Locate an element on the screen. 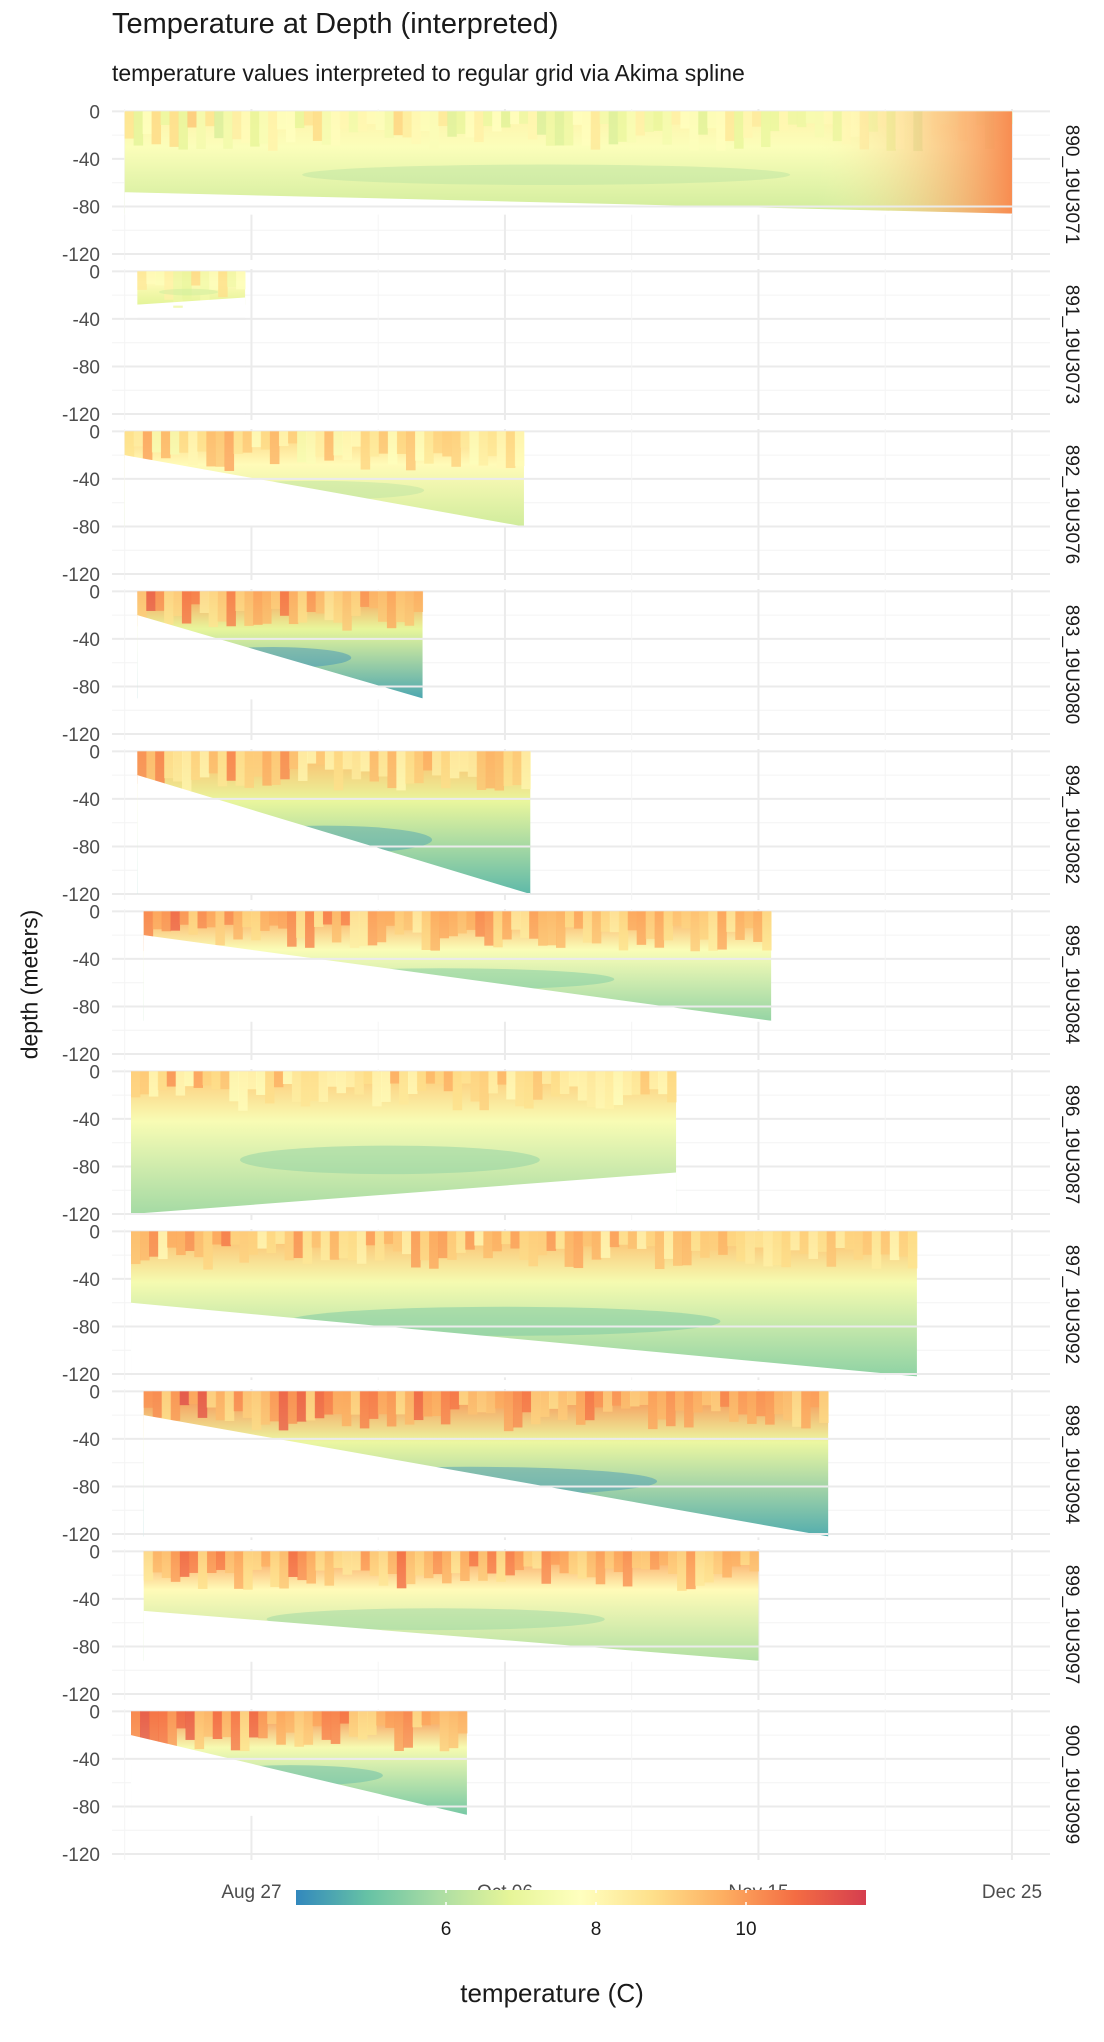 The image size is (1104, 2042). panel-895_19U3084: 0 -40 -80 -120 895_19U3084 is located at coordinates (572, 984).